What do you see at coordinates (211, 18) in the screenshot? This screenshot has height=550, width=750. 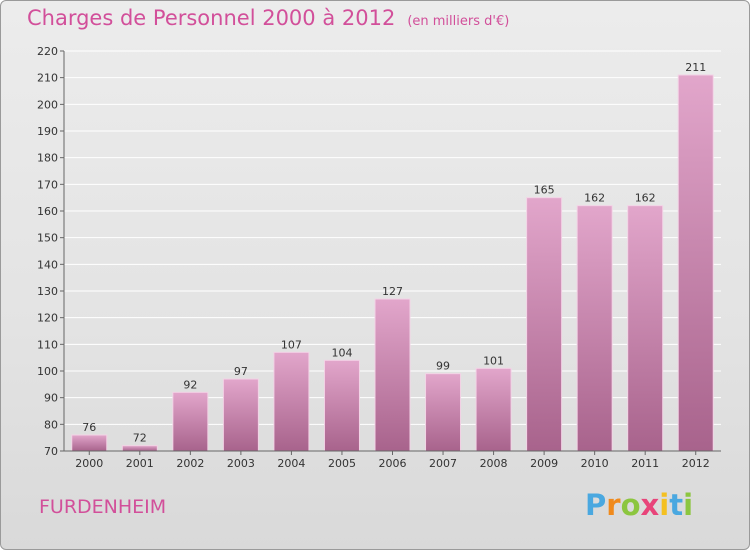 I see `chart-title: Charges de Personnel 2000 à 2012` at bounding box center [211, 18].